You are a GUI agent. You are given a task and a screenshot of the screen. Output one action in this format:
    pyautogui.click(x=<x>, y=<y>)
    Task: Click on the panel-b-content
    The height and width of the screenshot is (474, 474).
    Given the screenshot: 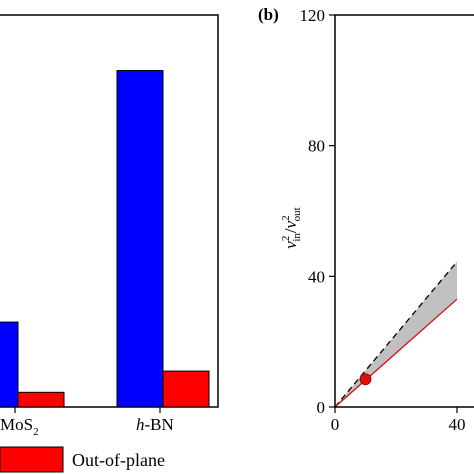 What is the action you would take?
    pyautogui.click(x=396, y=334)
    